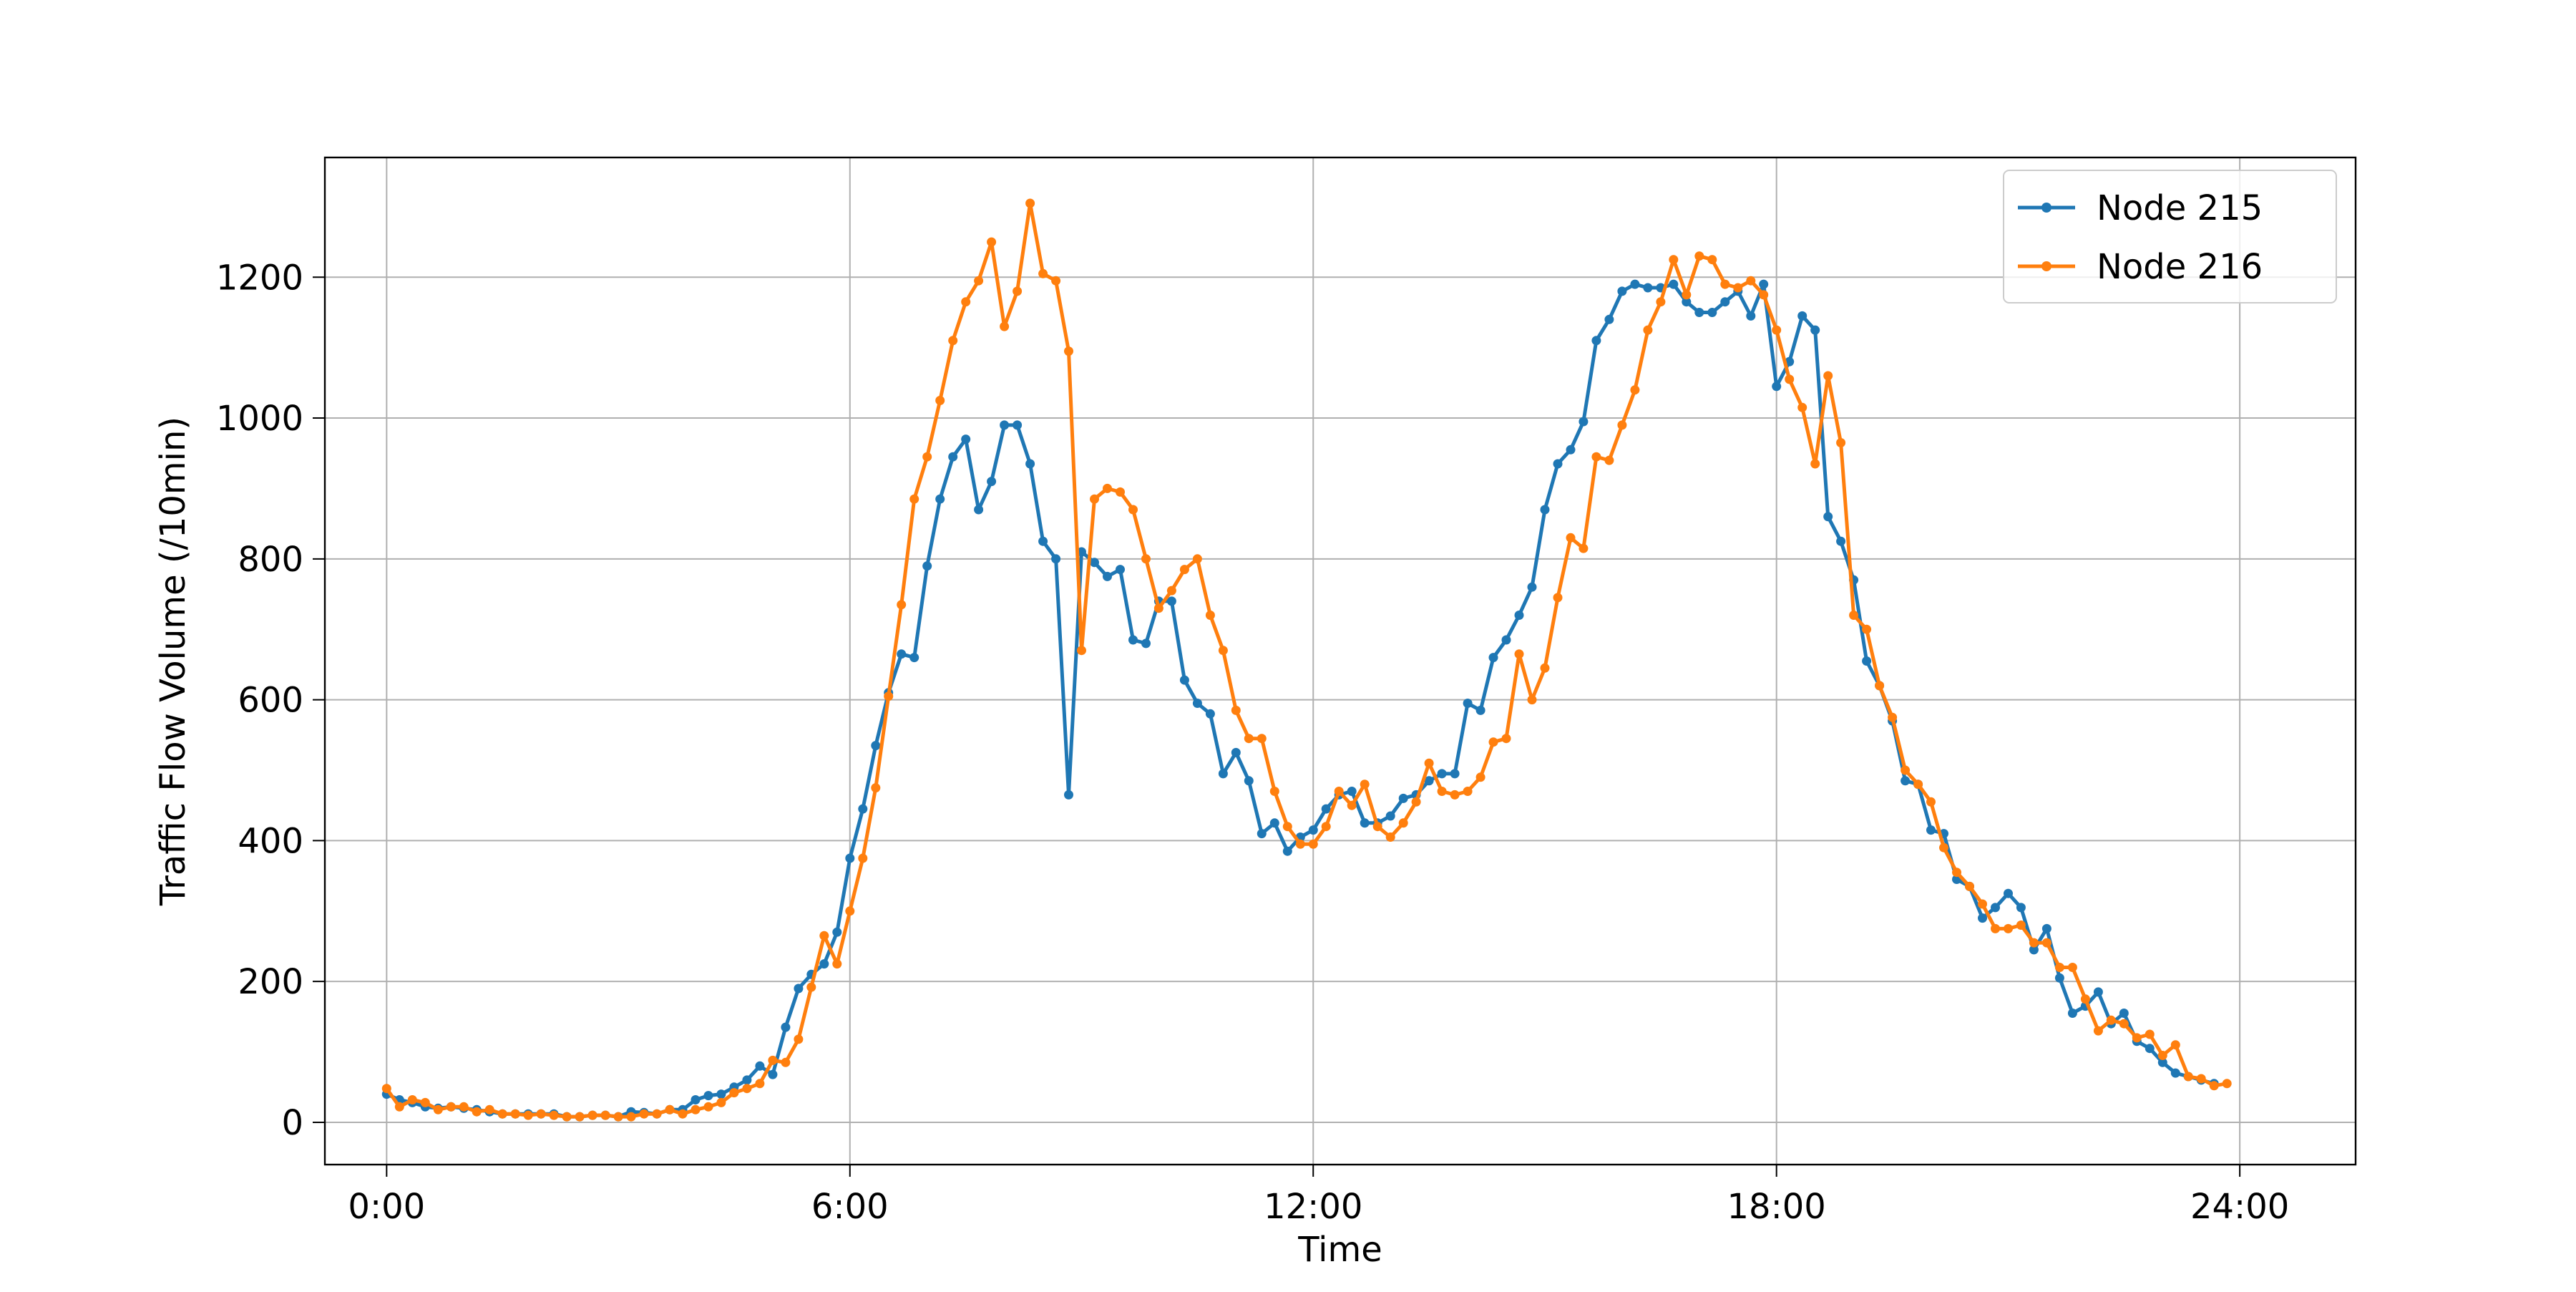 The image size is (2576, 1292). What do you see at coordinates (1339, 1250) in the screenshot?
I see `x-axis-label: Time` at bounding box center [1339, 1250].